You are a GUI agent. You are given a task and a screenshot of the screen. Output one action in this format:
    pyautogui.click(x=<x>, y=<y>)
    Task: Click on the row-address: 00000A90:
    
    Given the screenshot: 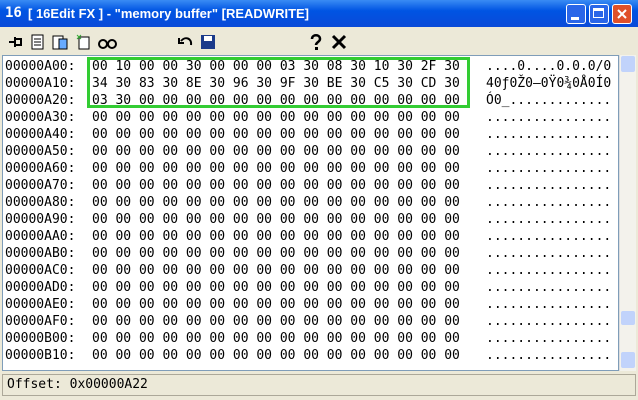 What is the action you would take?
    pyautogui.click(x=40, y=219)
    